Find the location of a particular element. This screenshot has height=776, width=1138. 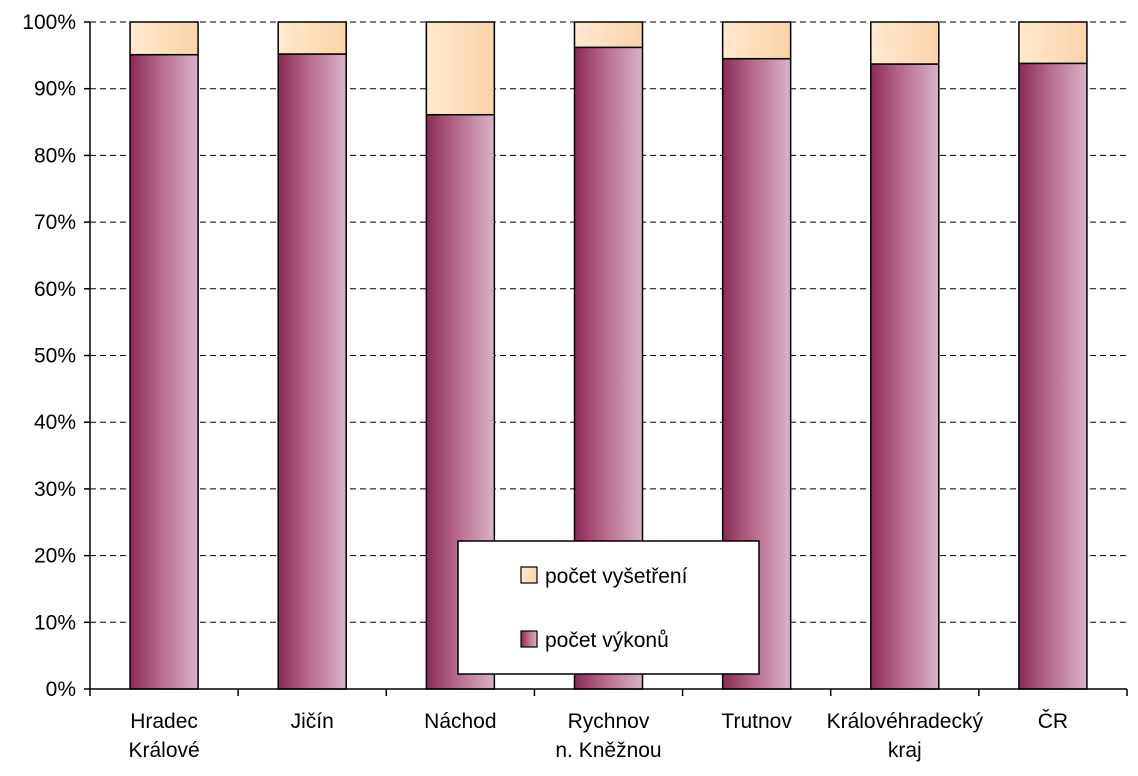

x-category-label: Hradec is located at coordinates (164, 721).